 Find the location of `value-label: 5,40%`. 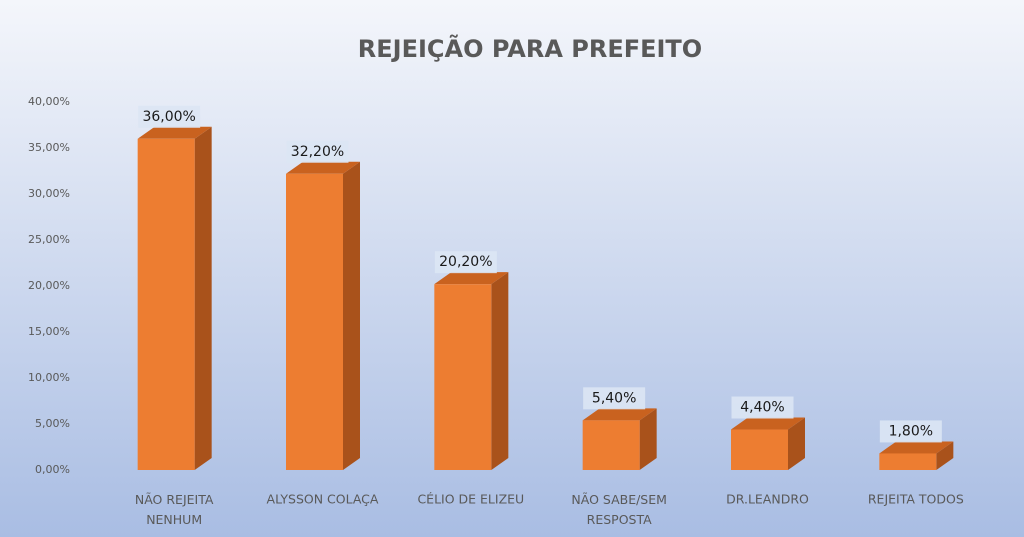

value-label: 5,40% is located at coordinates (614, 398).